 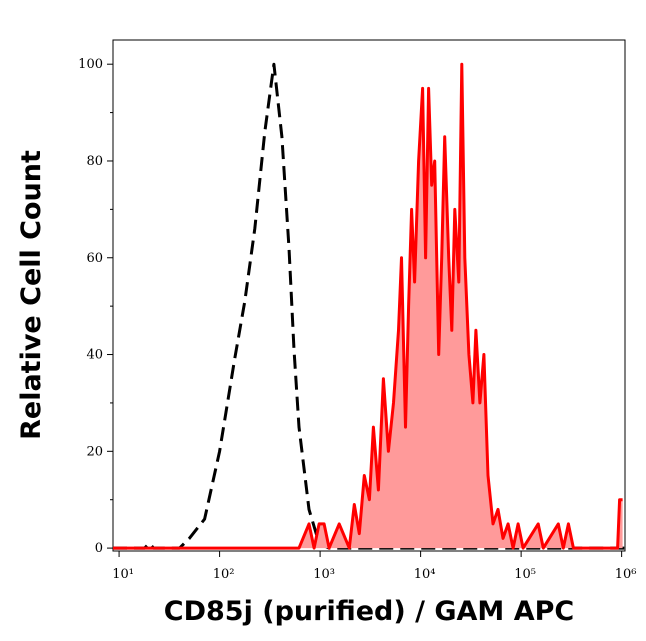 What do you see at coordinates (94, 451) in the screenshot?
I see `y-tick-label: 20` at bounding box center [94, 451].